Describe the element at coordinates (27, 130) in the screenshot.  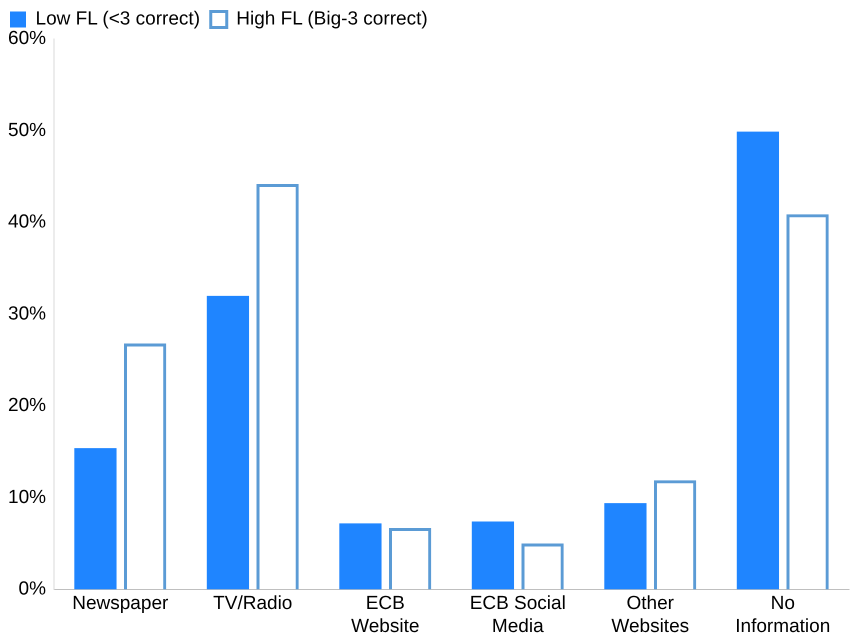
I see `y-tick-label: 50%` at that location.